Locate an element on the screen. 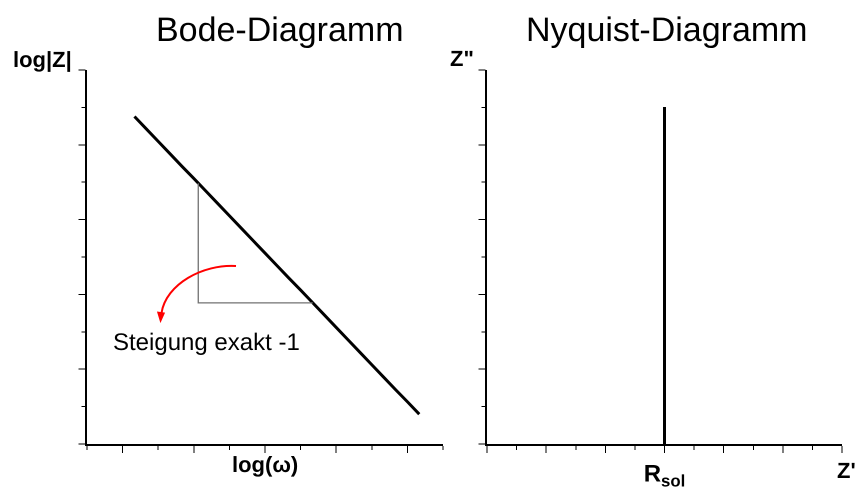  y-axis-title: Z" is located at coordinates (462, 58).